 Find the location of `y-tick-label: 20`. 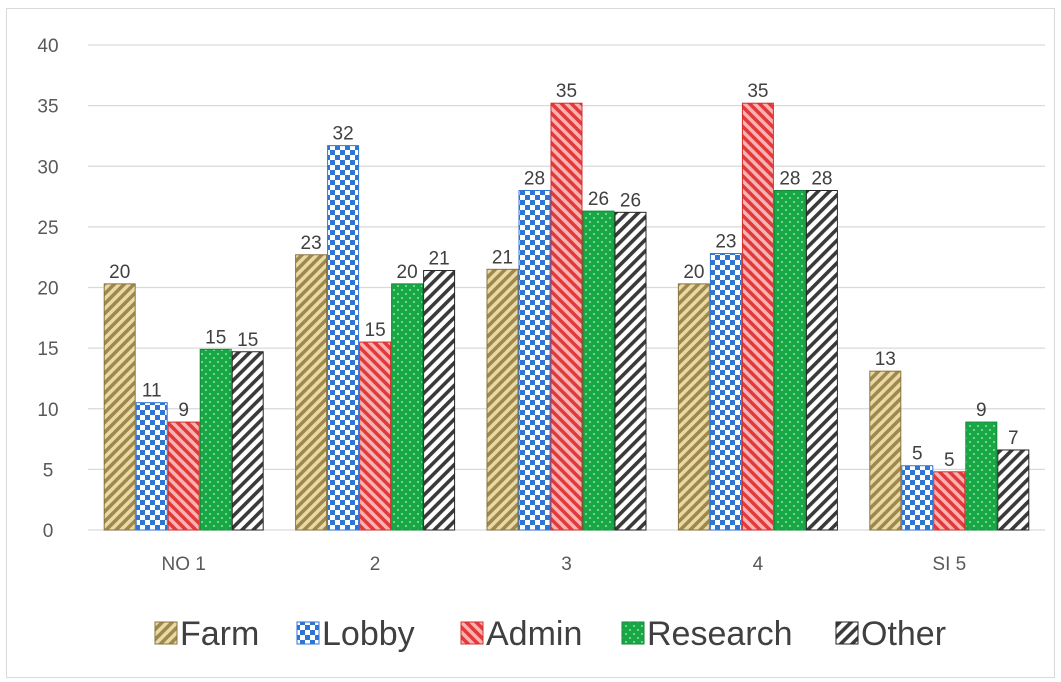

y-tick-label: 20 is located at coordinates (47, 289).